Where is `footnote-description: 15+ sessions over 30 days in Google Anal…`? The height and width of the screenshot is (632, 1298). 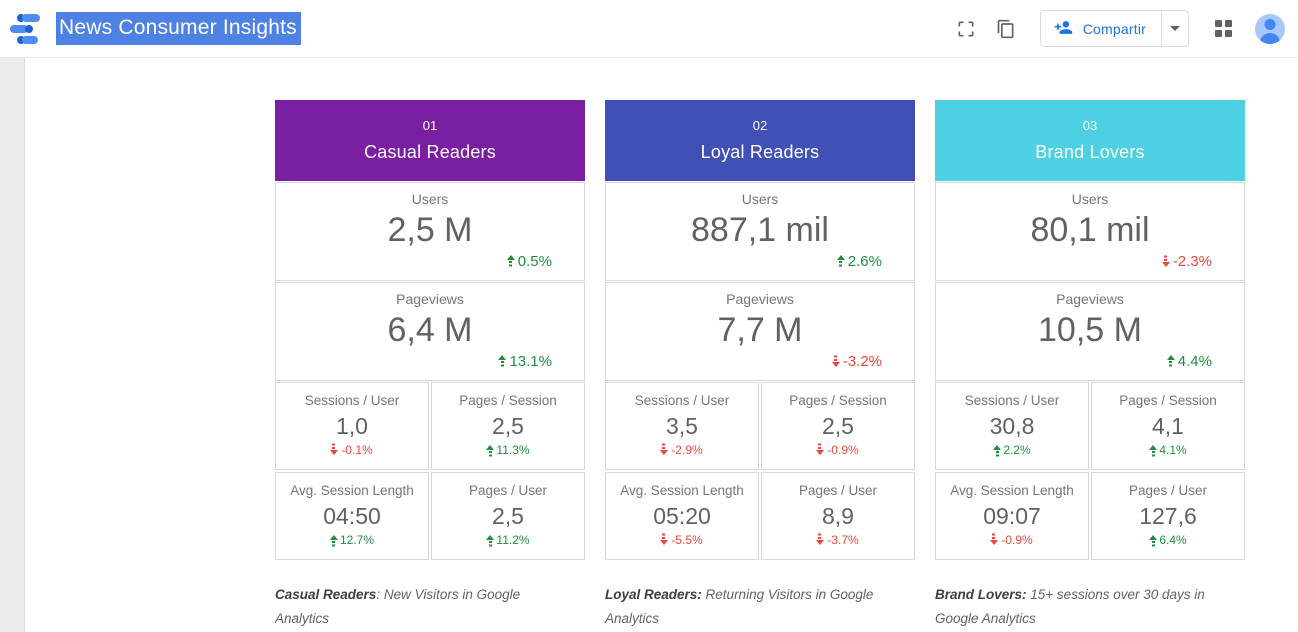
footnote-description: 15+ sessions over 30 days in Google Anal… is located at coordinates (1070, 606).